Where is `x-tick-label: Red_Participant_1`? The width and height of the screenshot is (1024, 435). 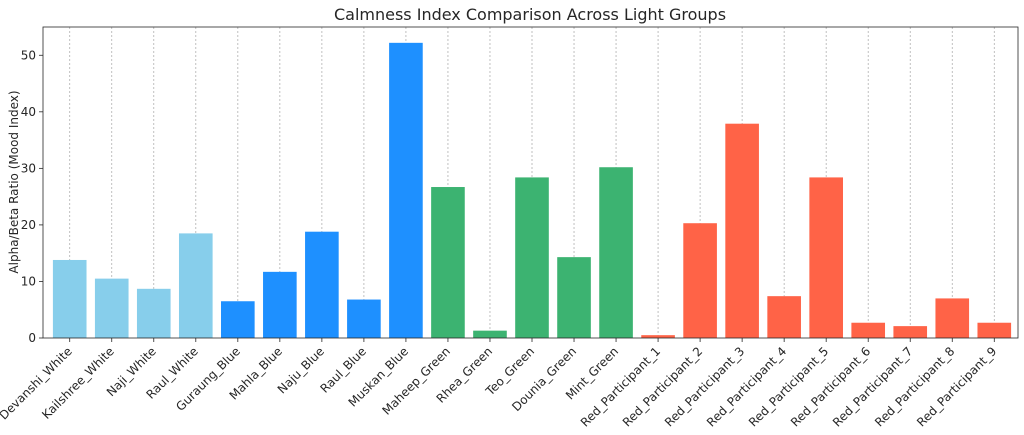 x-tick-label: Red_Participant_1 is located at coordinates (620, 386).